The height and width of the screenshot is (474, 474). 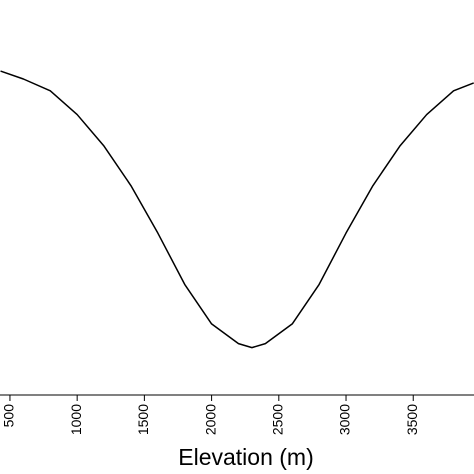 What do you see at coordinates (143, 419) in the screenshot?
I see `x-tick-label: 1500` at bounding box center [143, 419].